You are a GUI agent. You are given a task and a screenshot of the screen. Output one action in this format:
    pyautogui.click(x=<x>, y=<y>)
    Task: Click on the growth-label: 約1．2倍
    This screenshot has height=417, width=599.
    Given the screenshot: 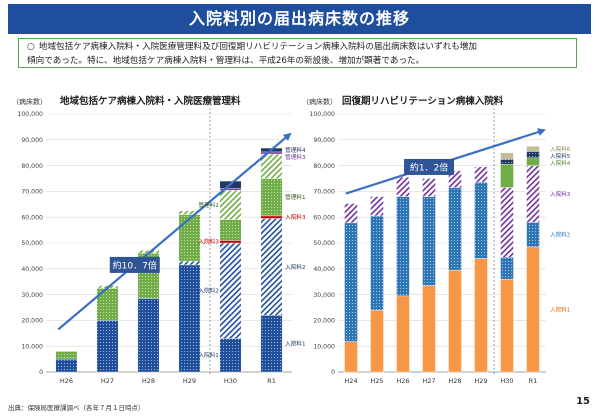 What is the action you would take?
    pyautogui.click(x=429, y=167)
    